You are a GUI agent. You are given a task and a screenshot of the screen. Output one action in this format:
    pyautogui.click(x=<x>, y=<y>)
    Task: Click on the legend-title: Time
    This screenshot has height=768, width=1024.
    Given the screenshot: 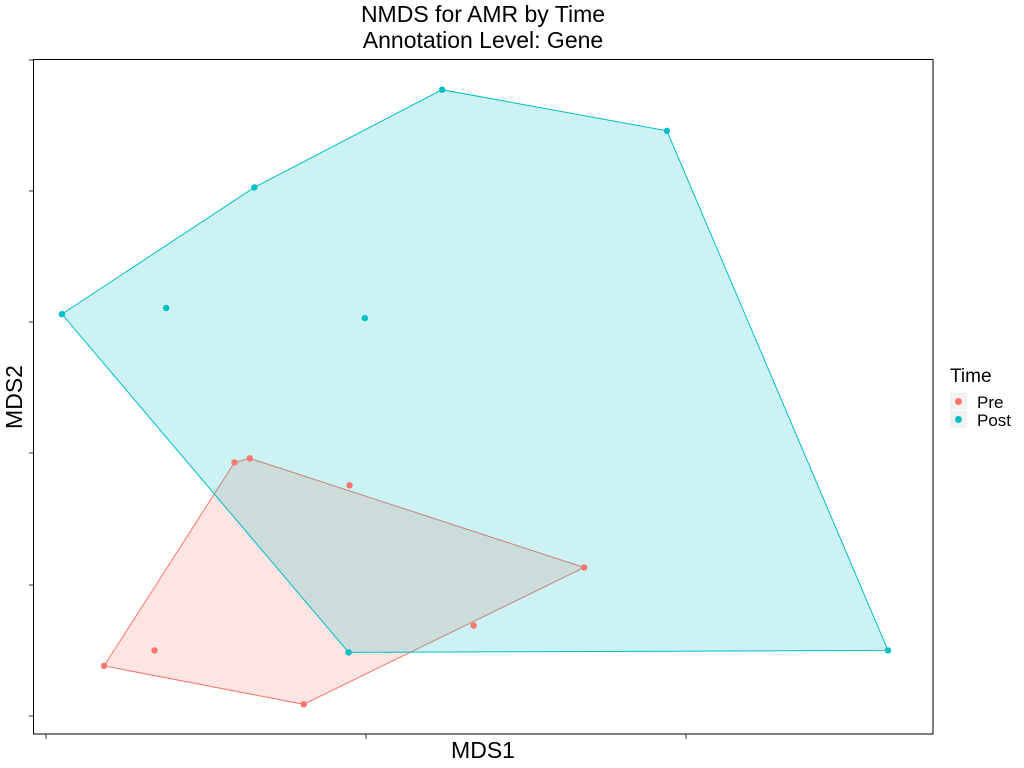 What is the action you would take?
    pyautogui.click(x=971, y=376)
    